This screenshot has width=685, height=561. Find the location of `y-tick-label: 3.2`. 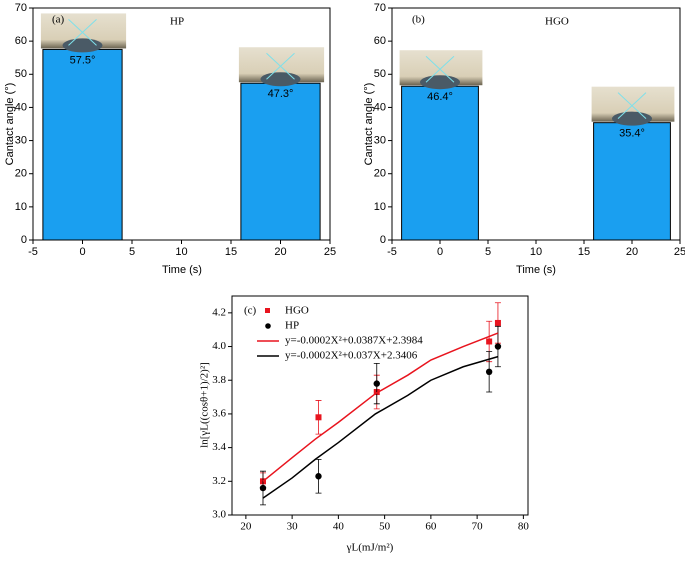

y-tick-label: 3.2 is located at coordinates (219, 481).